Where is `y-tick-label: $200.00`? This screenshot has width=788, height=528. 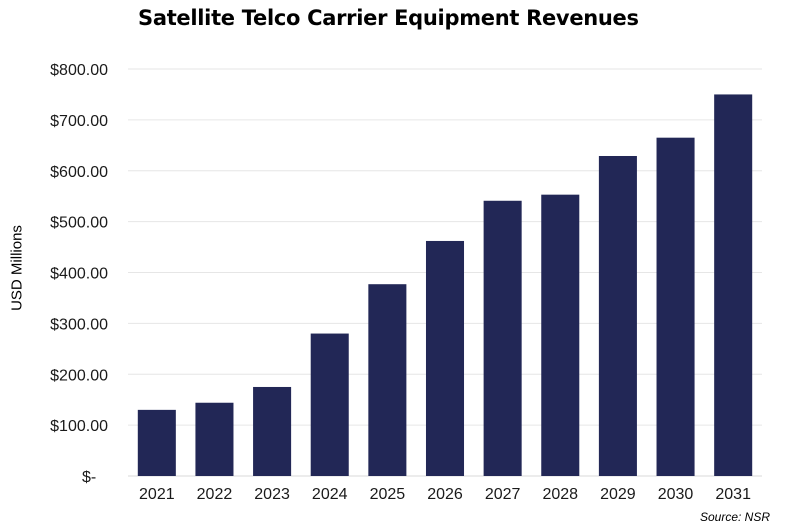
y-tick-label: $200.00 is located at coordinates (79, 375).